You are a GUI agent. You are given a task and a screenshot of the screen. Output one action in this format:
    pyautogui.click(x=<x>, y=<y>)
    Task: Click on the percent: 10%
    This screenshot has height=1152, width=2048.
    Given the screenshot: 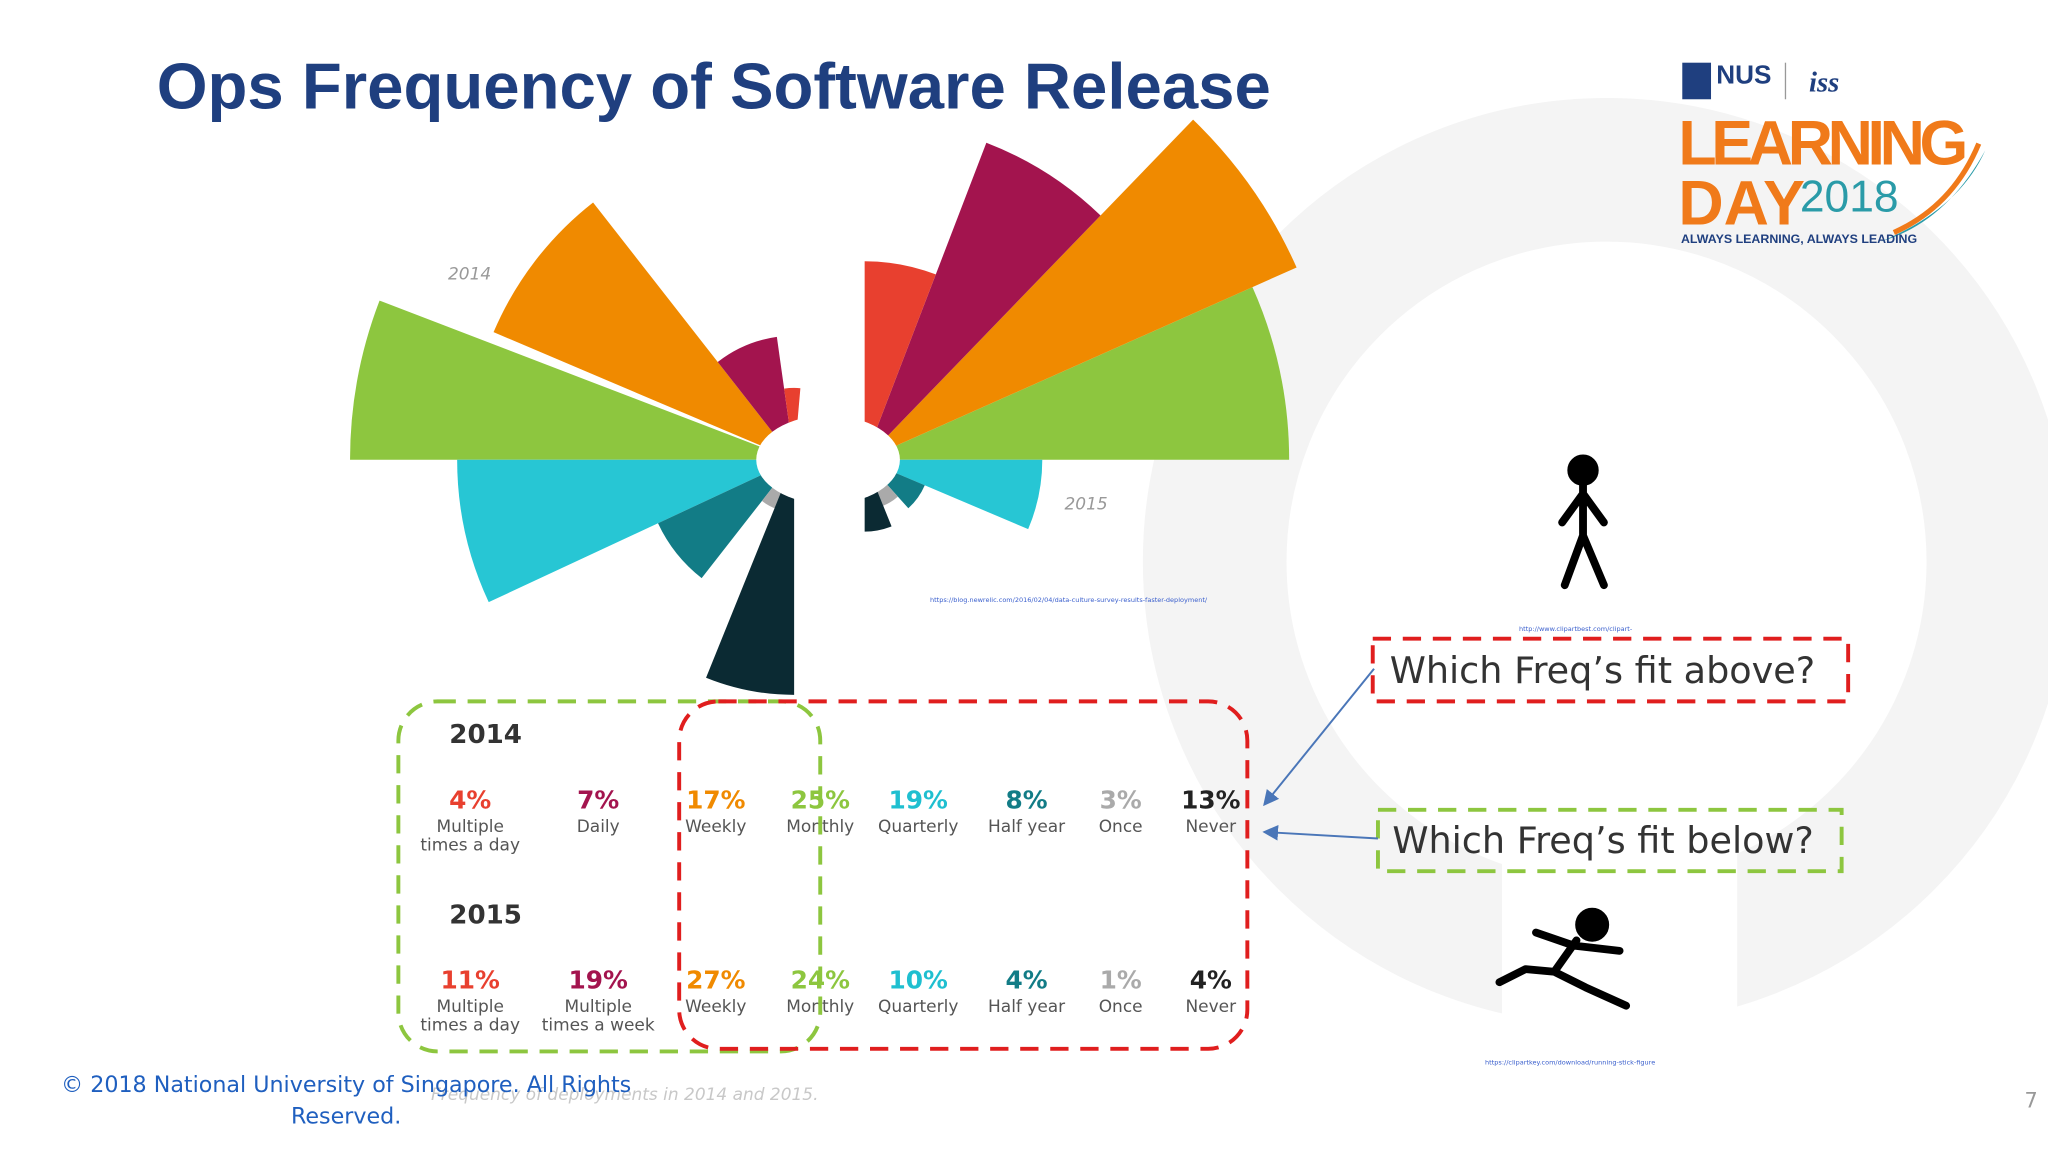 What is the action you would take?
    pyautogui.click(x=919, y=980)
    